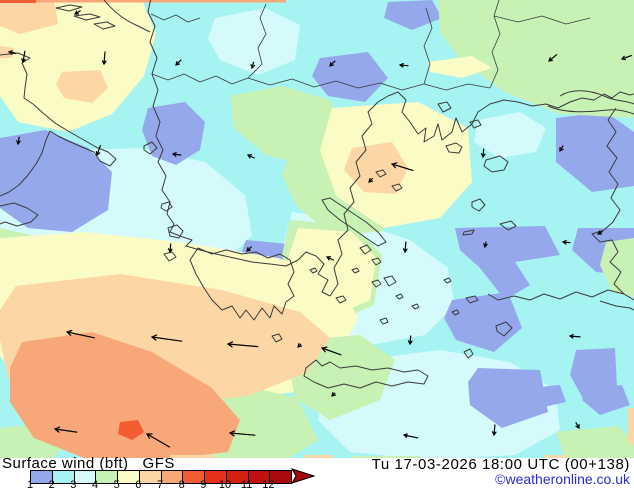  I want to click on legend-colorbar, so click(161, 477).